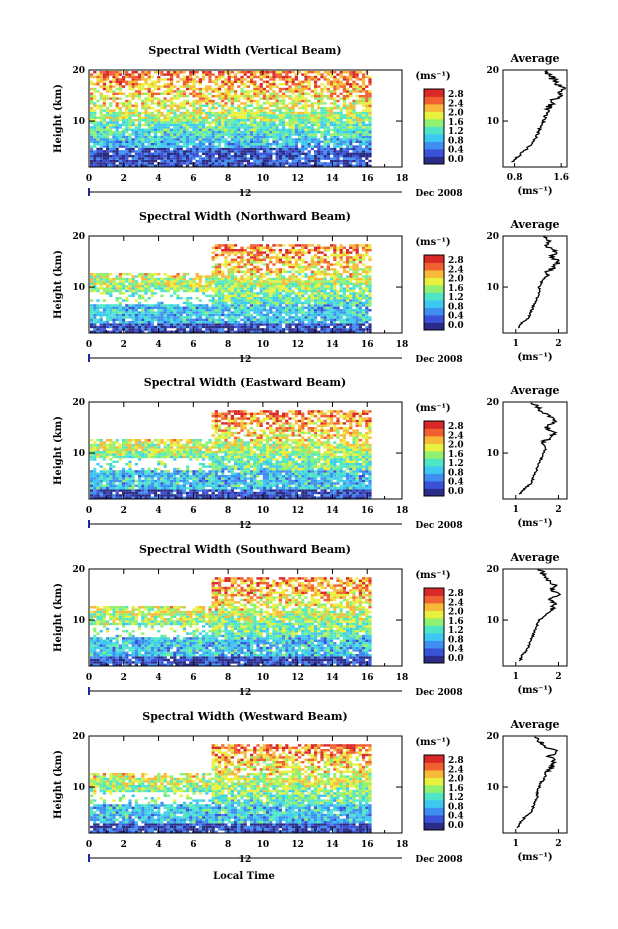 The height and width of the screenshot is (929, 618). What do you see at coordinates (245, 549) in the screenshot?
I see `panel-title: Spectral Width (Southward Beam)` at bounding box center [245, 549].